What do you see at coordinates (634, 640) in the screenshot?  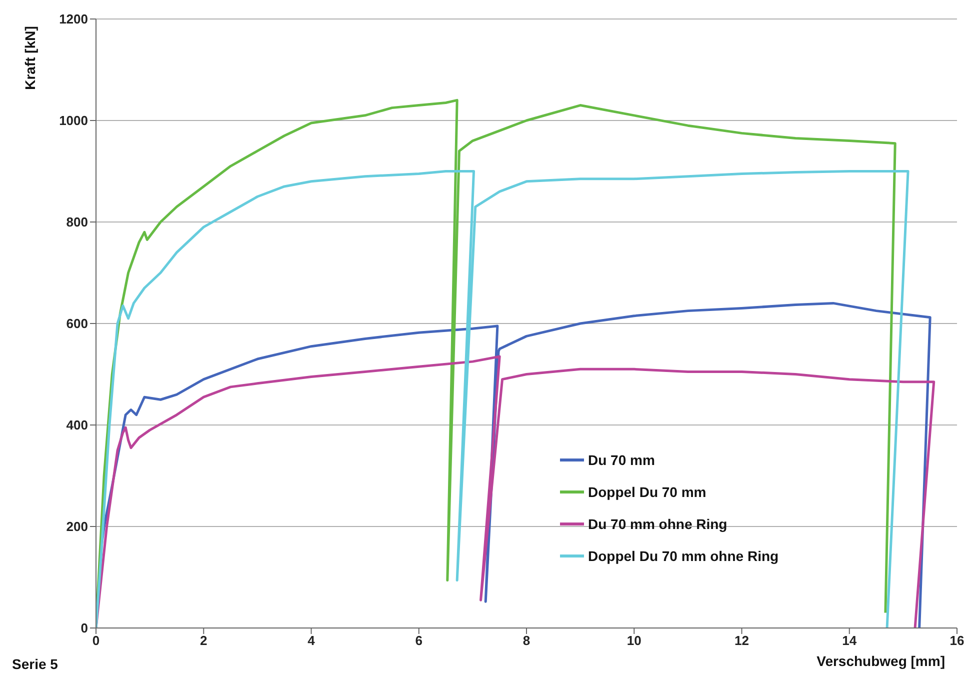 I see `x-tick-label: 10` at bounding box center [634, 640].